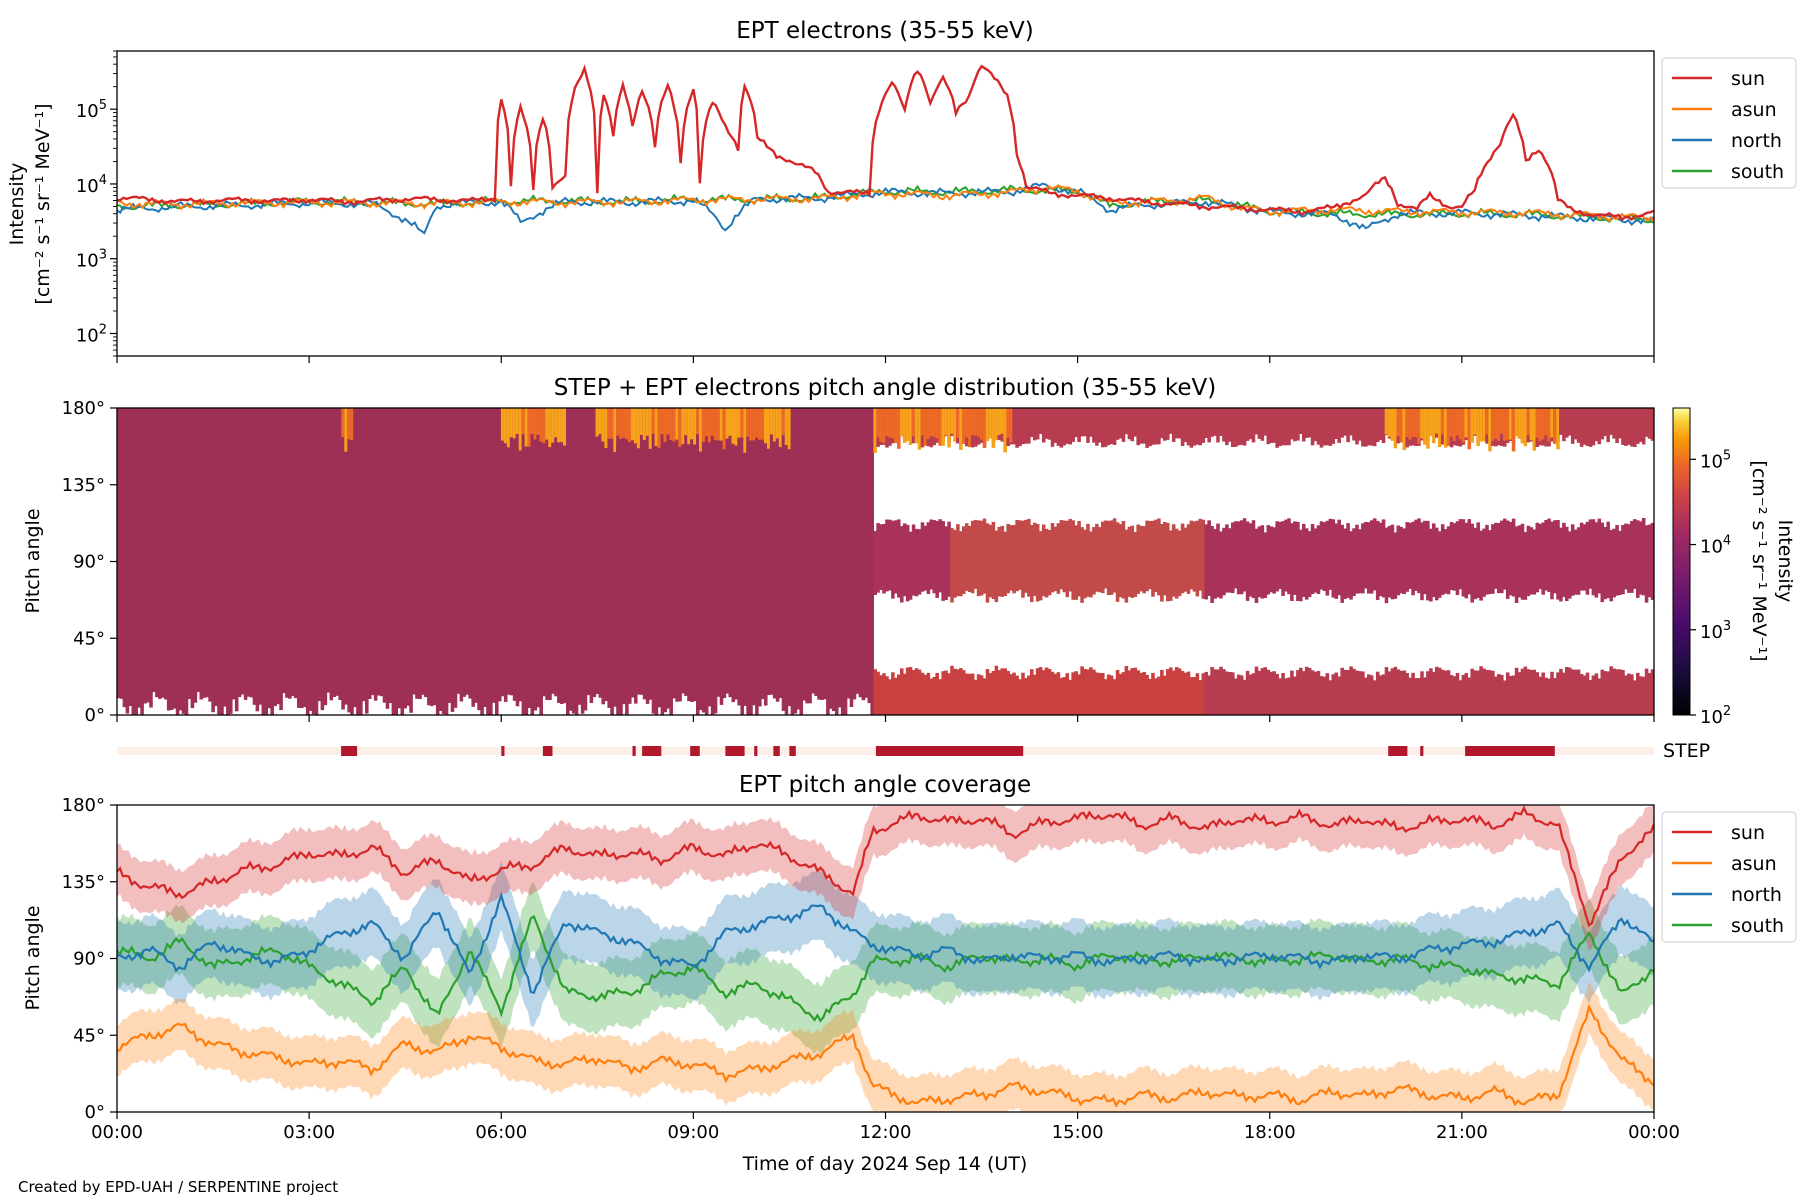 The height and width of the screenshot is (1200, 1800). I want to click on coverage-x-tick-label: 03:00, so click(309, 1132).